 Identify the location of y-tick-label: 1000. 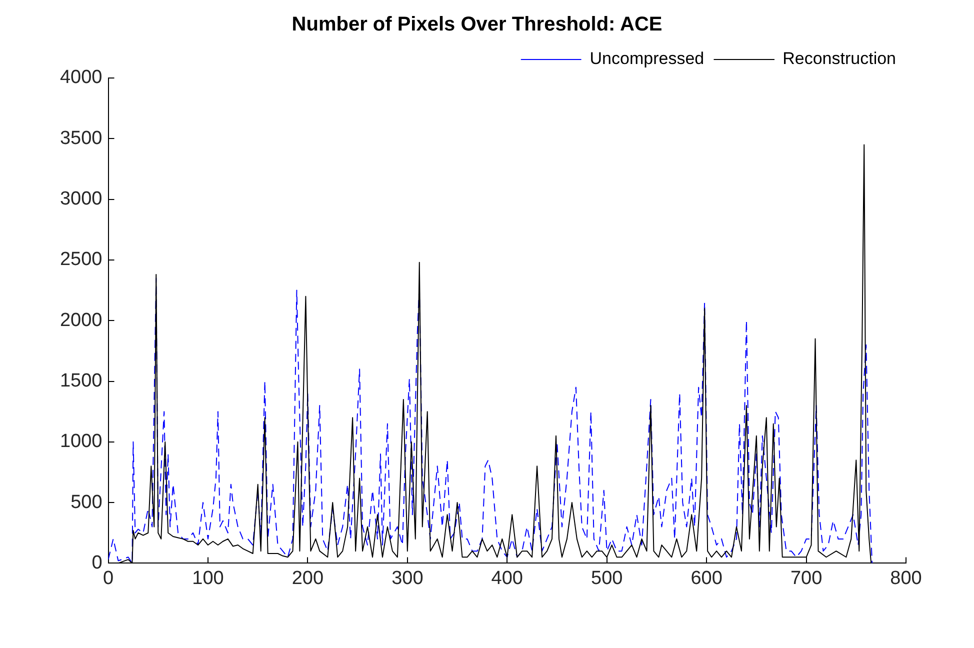
(81, 441).